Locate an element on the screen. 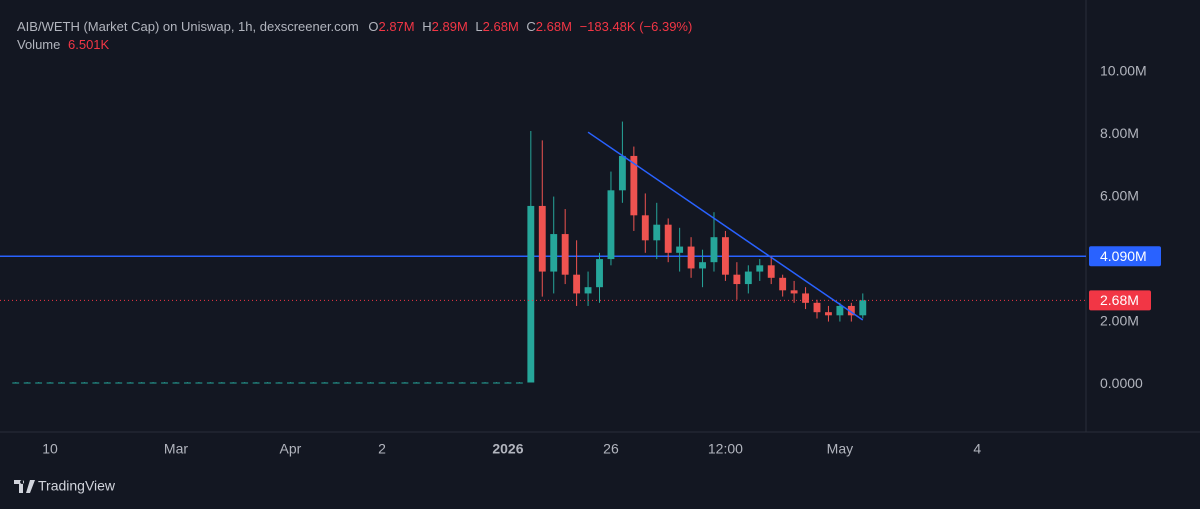 The height and width of the screenshot is (509, 1200). x-tick-label: Mar is located at coordinates (176, 449).